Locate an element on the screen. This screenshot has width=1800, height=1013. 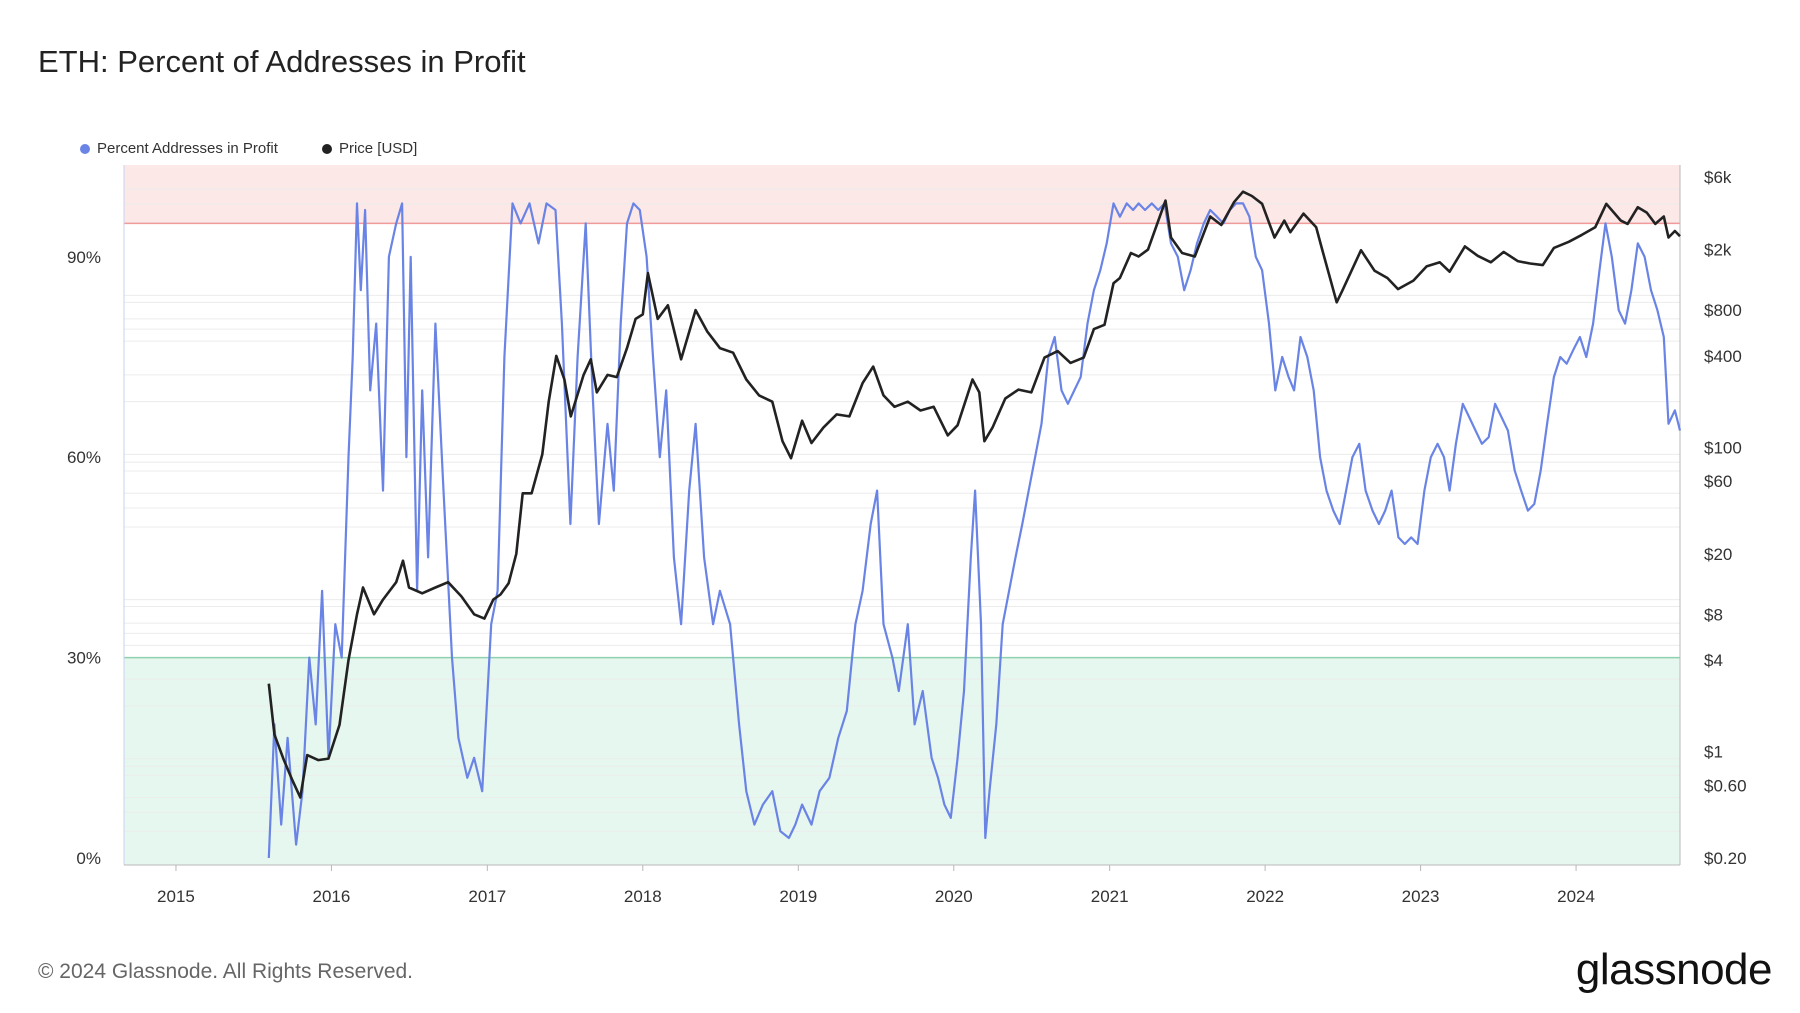
y-right-tick-label: $800 is located at coordinates (1723, 310).